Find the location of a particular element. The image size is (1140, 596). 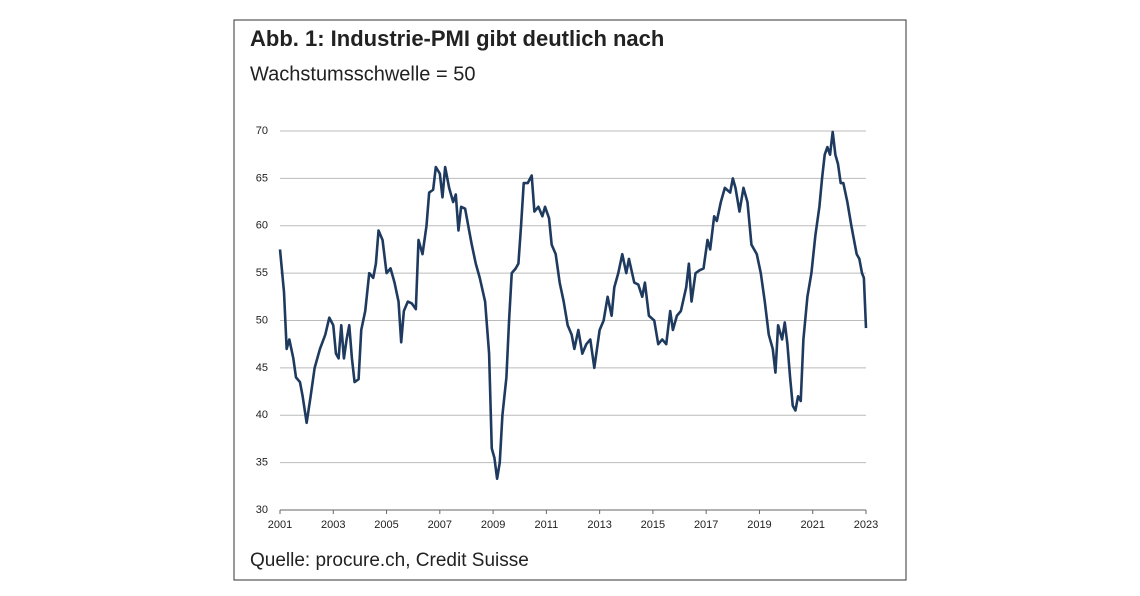

x-tick-label: 2001 is located at coordinates (280, 525).